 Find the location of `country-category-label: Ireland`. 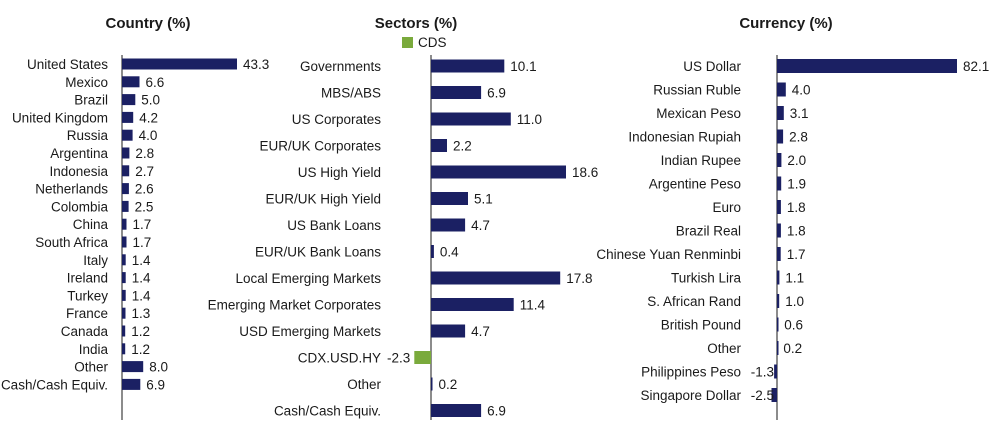

country-category-label: Ireland is located at coordinates (87, 278).